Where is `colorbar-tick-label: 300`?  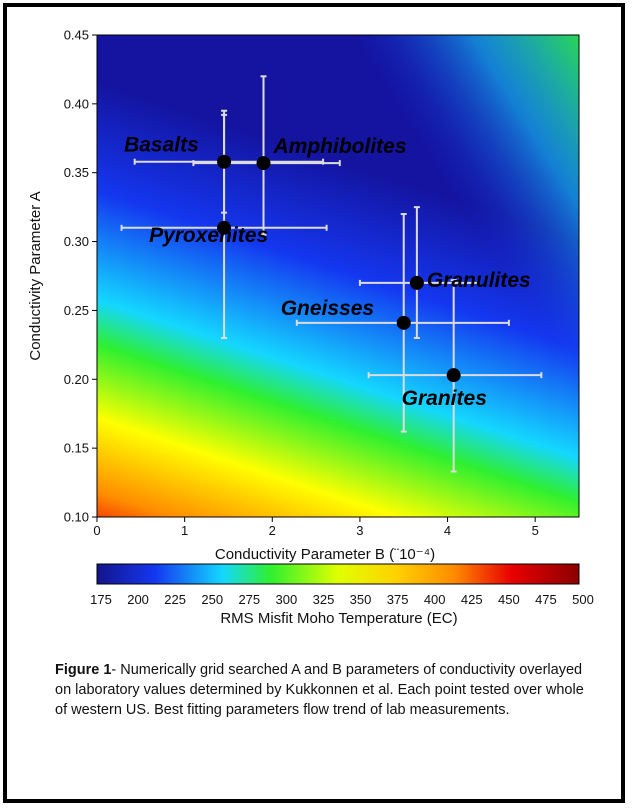 colorbar-tick-label: 300 is located at coordinates (287, 599).